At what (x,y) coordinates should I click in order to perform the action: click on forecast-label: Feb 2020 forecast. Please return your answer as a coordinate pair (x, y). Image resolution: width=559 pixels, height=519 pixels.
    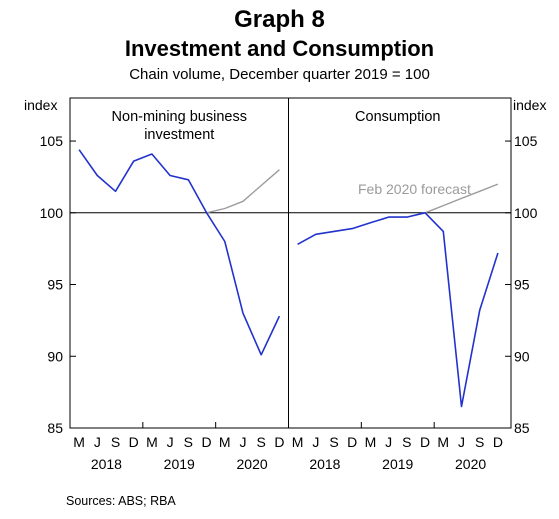
    Looking at the image, I should click on (414, 189).